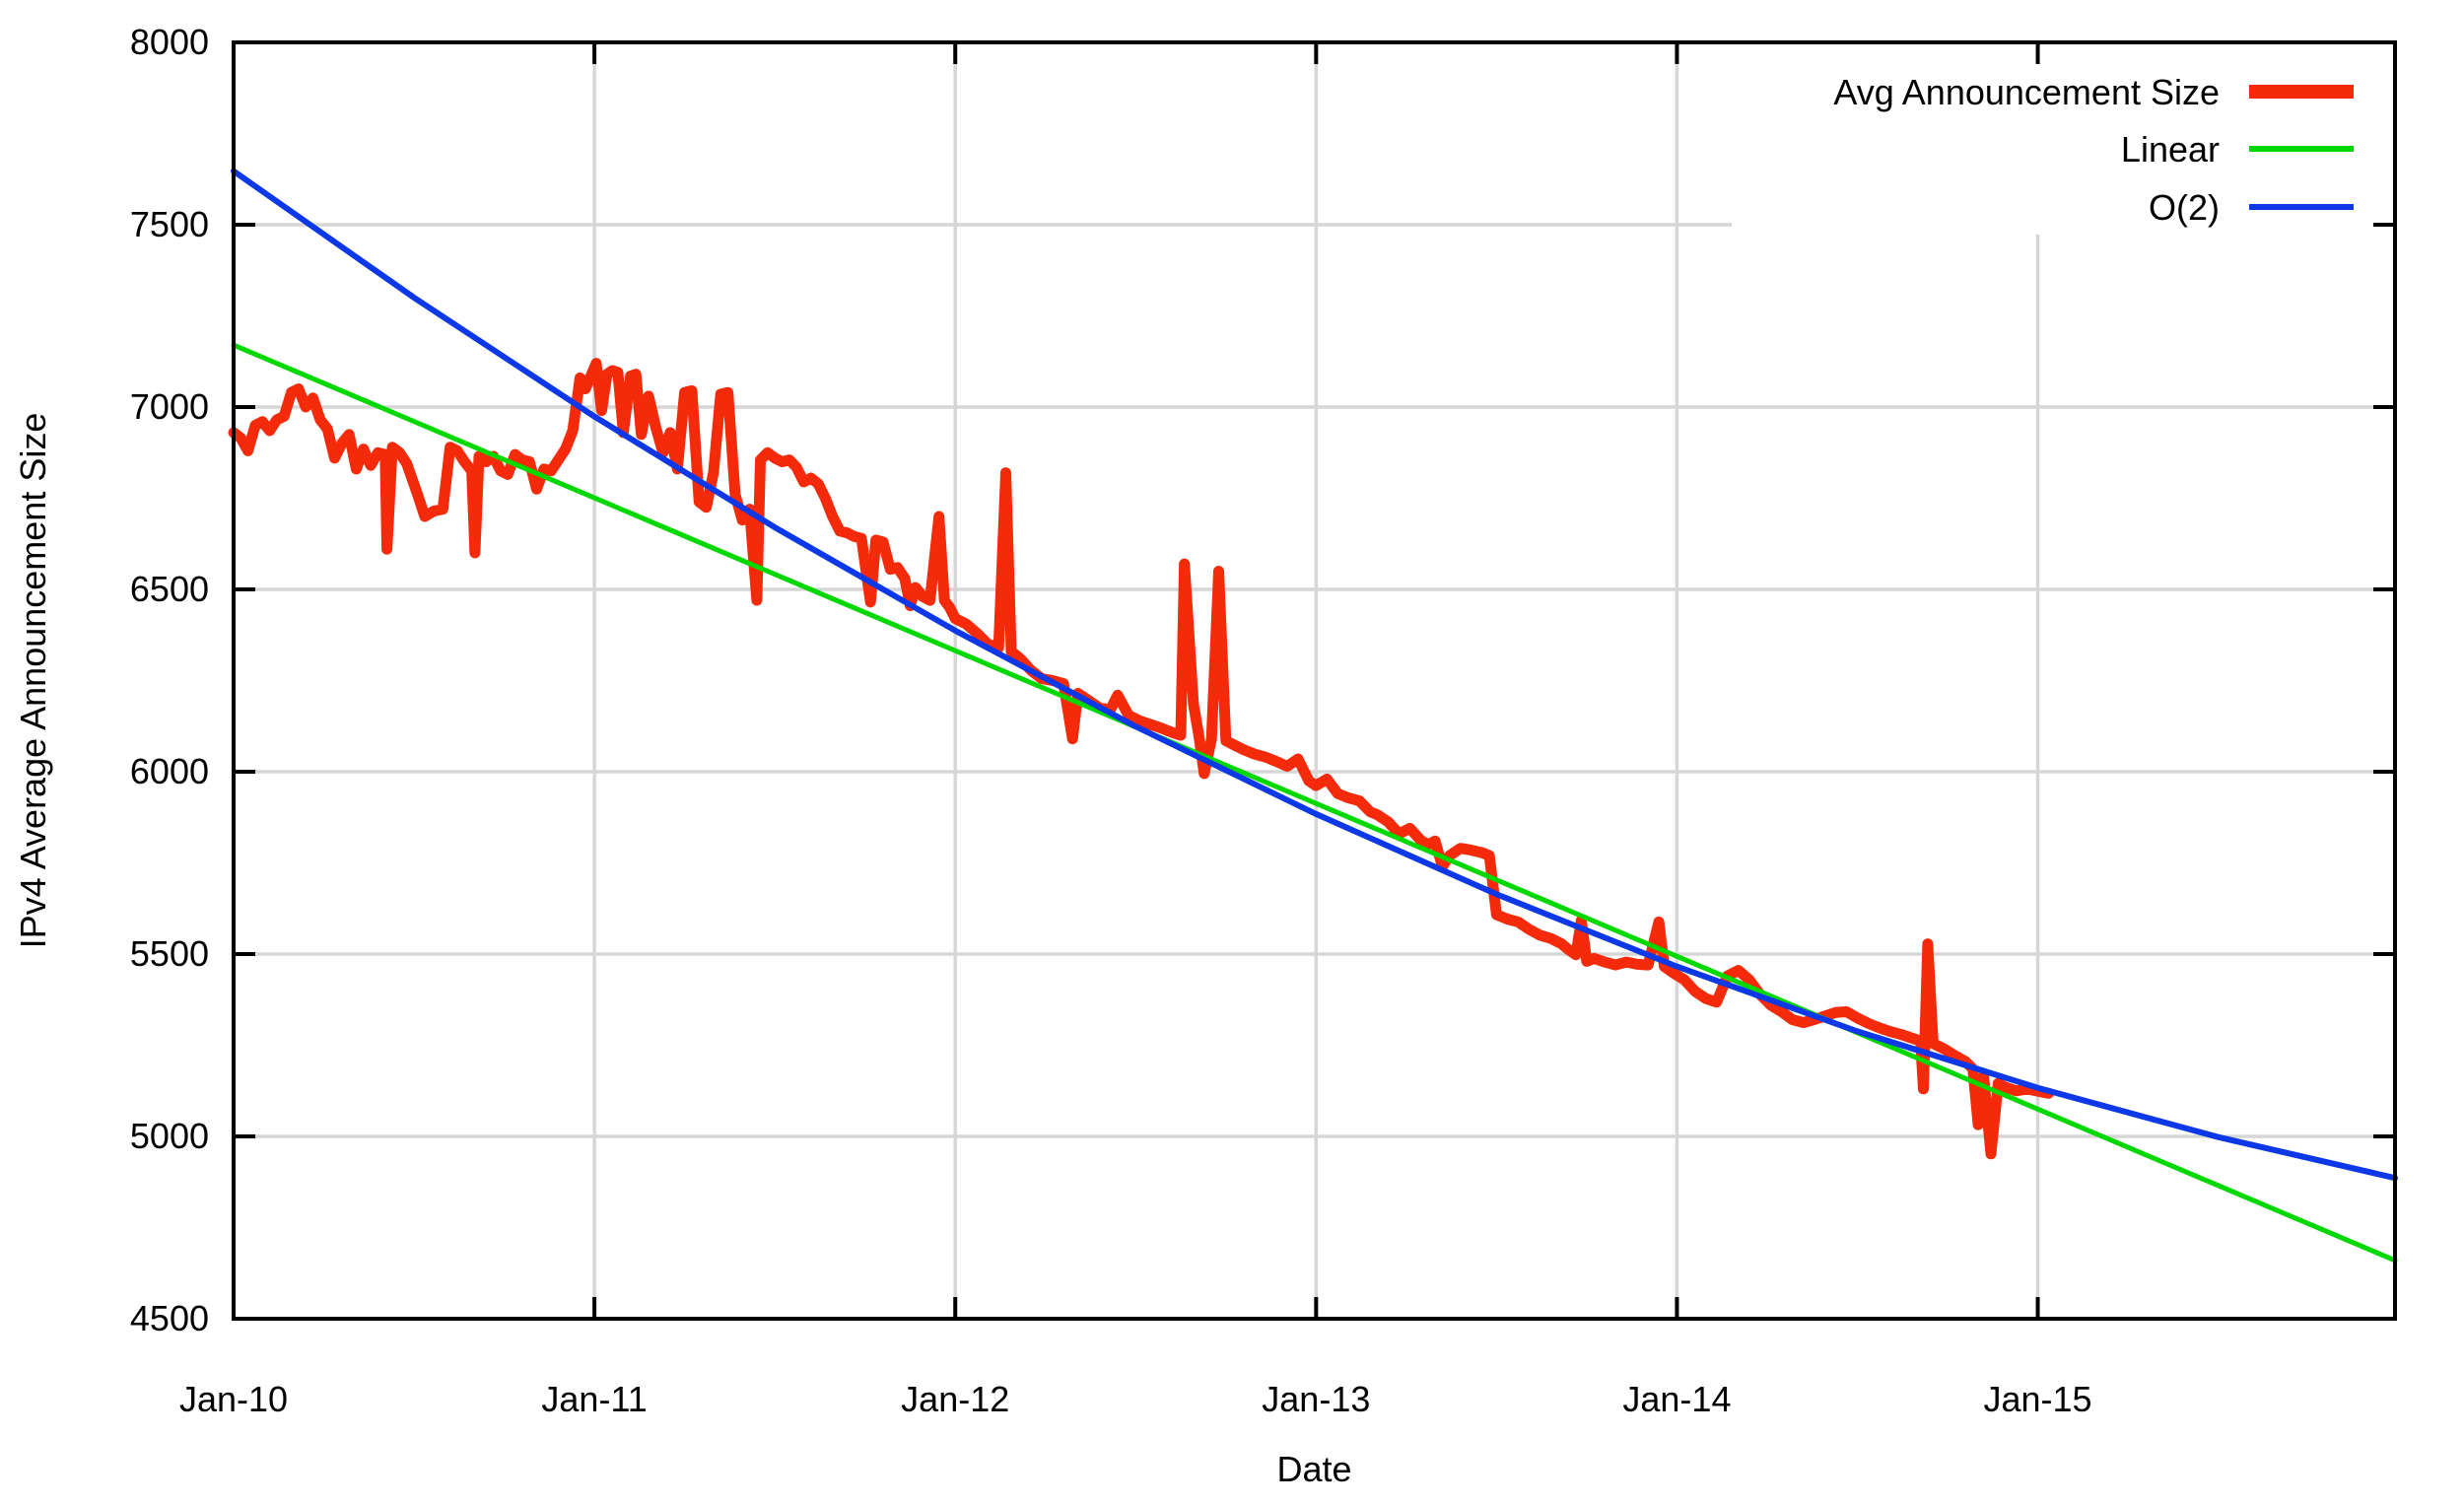 The width and height of the screenshot is (2464, 1506). I want to click on y-tick-label: 5000, so click(169, 1136).